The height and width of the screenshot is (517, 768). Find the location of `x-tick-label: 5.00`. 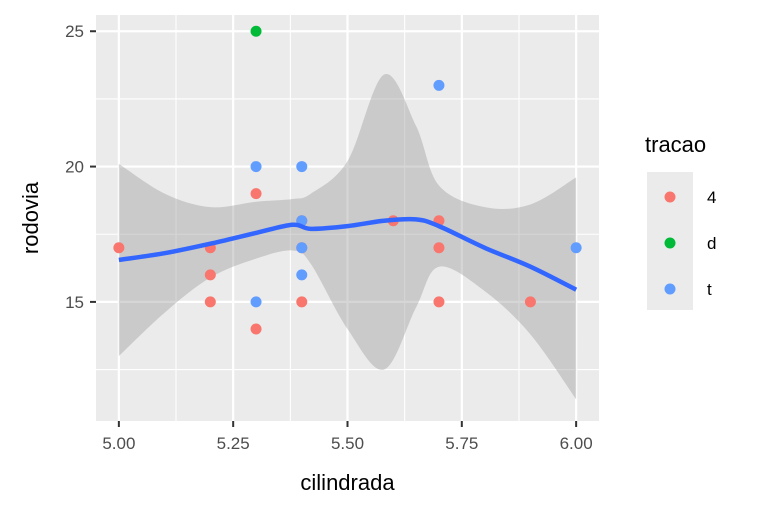

x-tick-label: 5.00 is located at coordinates (118, 443).